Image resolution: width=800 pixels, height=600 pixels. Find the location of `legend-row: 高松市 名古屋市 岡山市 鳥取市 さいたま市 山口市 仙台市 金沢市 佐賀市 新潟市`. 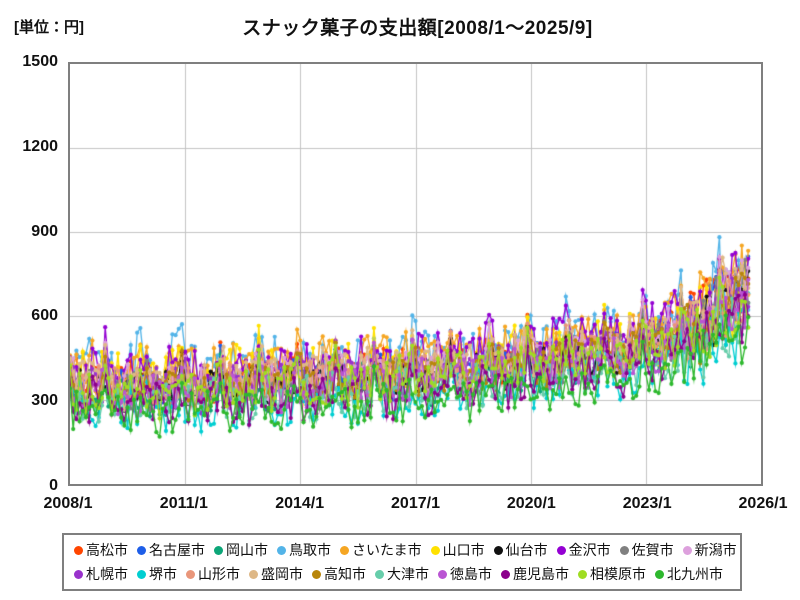

legend-row: 高松市 名古屋市 岡山市 鳥取市 さいたま市 山口市 仙台市 金沢市 佐賀市 新潟市 is located at coordinates (405, 550).